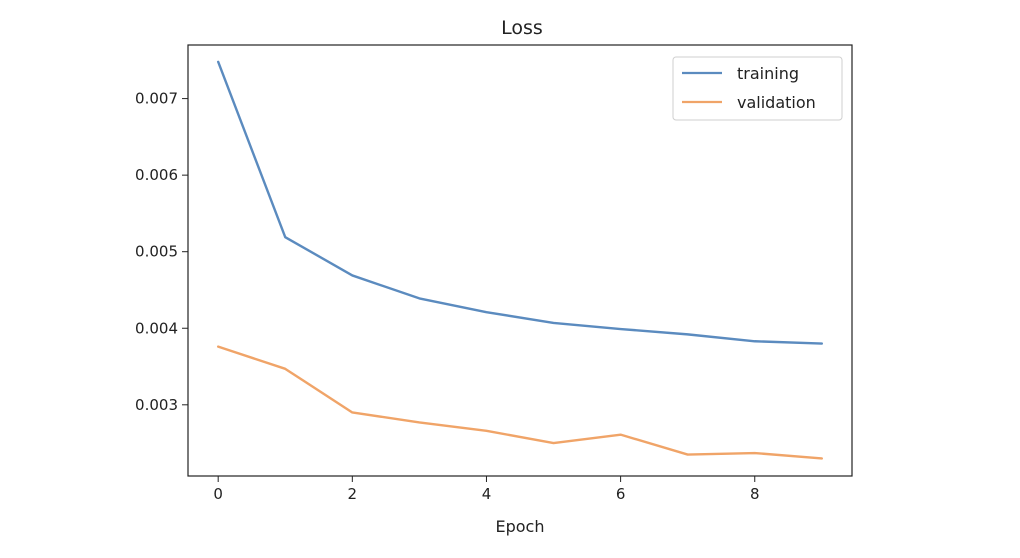 This screenshot has height=558, width=1020. What do you see at coordinates (621, 494) in the screenshot?
I see `x-tick-label: 6` at bounding box center [621, 494].